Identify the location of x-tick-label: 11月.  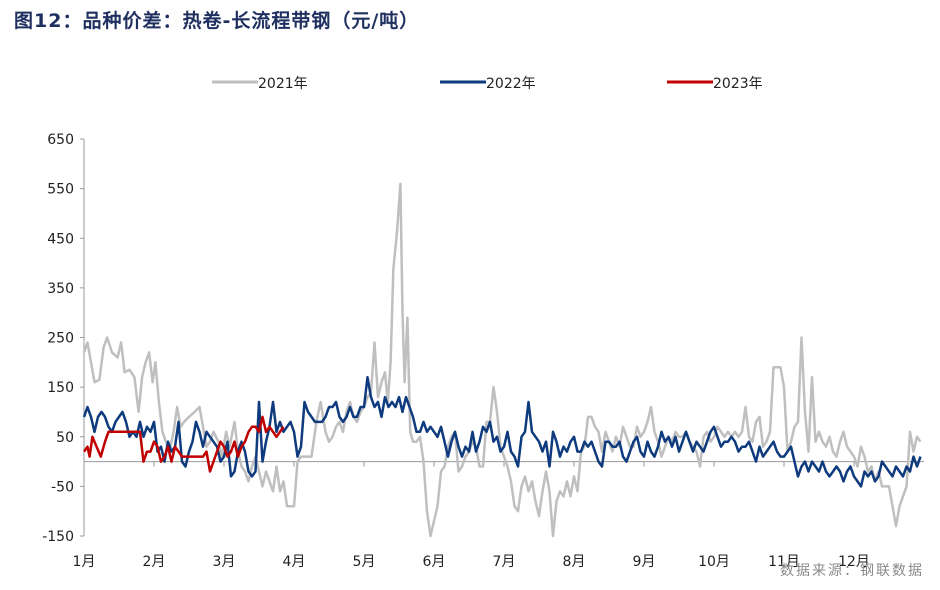
(784, 562).